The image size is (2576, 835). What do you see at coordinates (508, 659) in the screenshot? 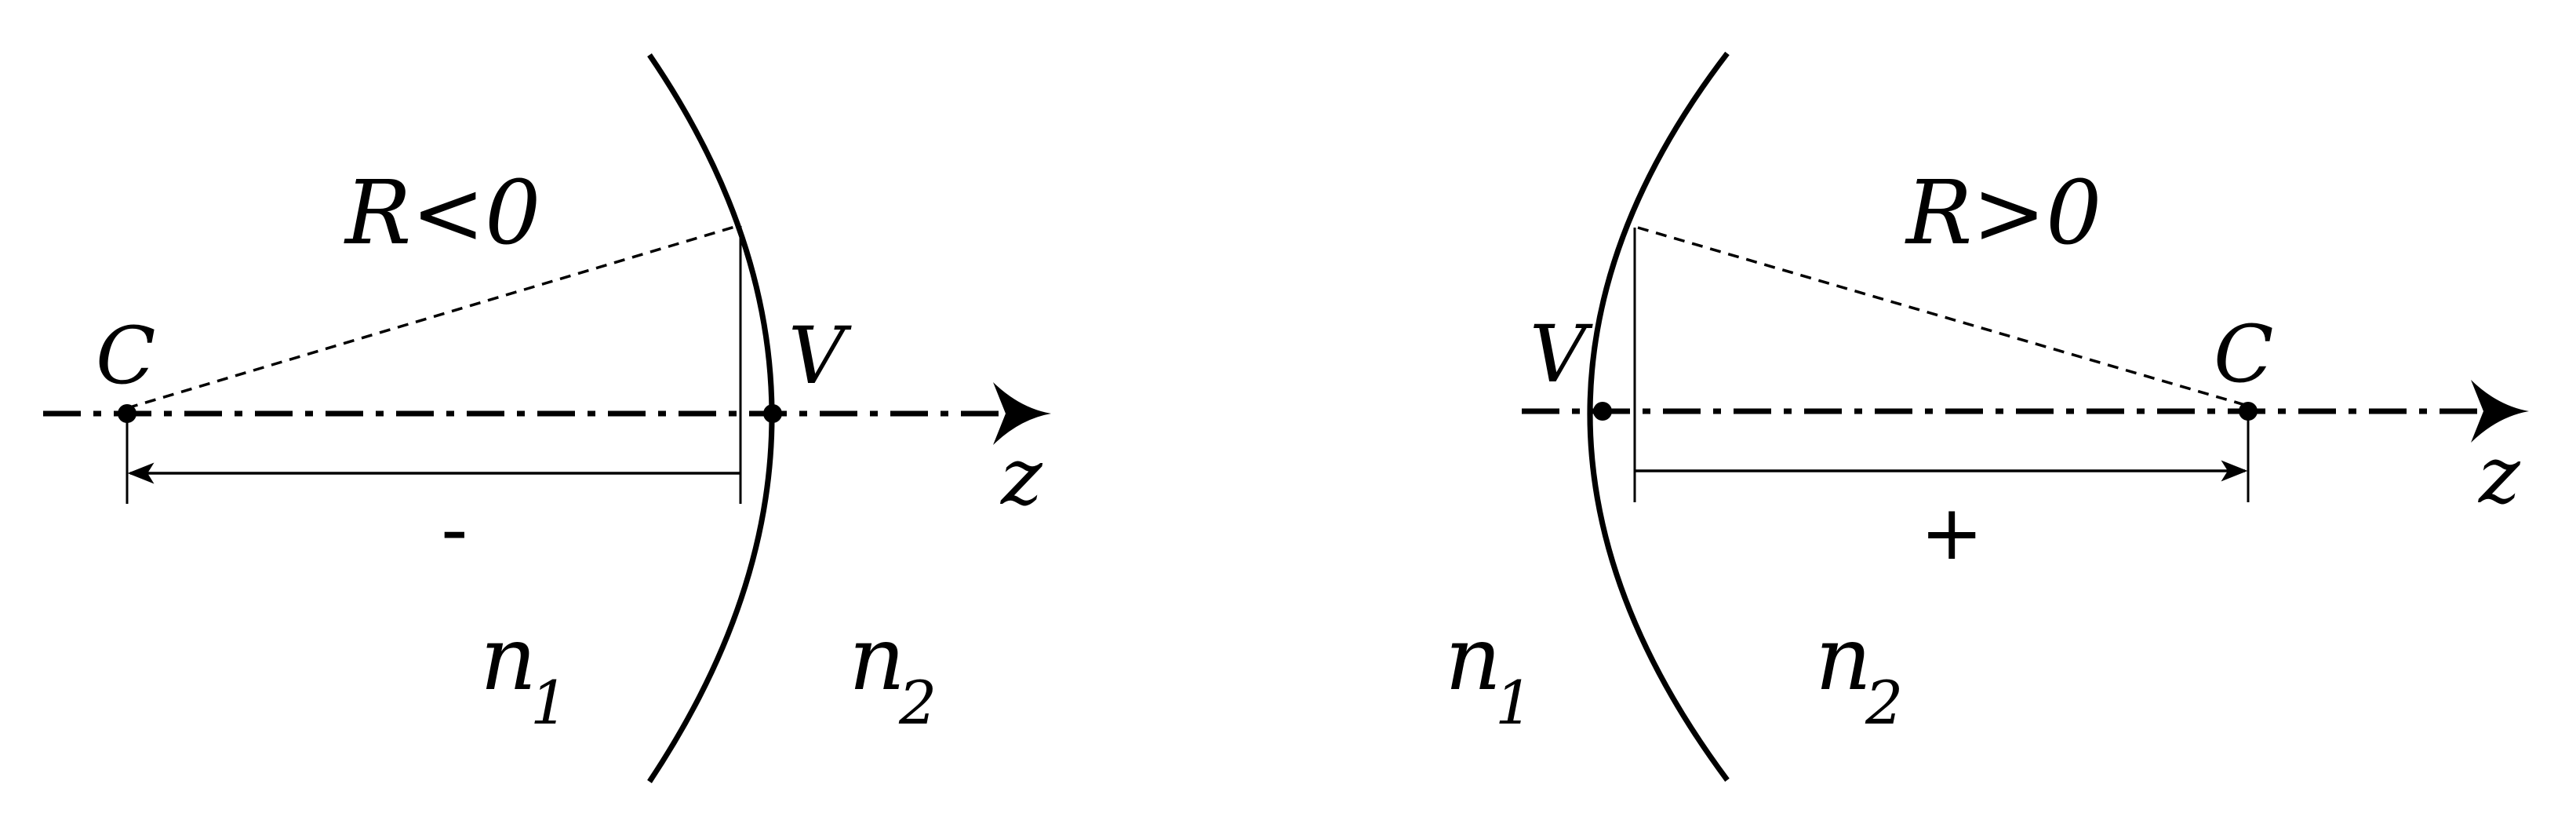
I see `left-medium1-symbol: n` at bounding box center [508, 659].